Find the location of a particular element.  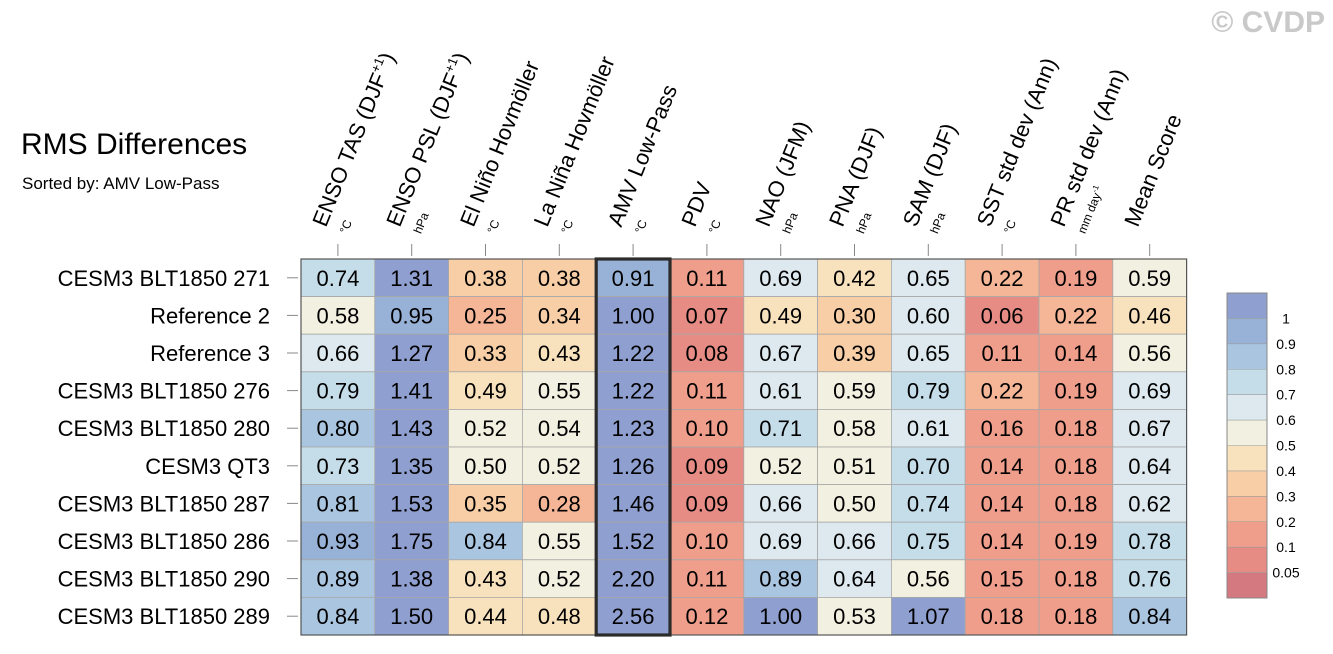

cell-value: 0.54 is located at coordinates (559, 428).